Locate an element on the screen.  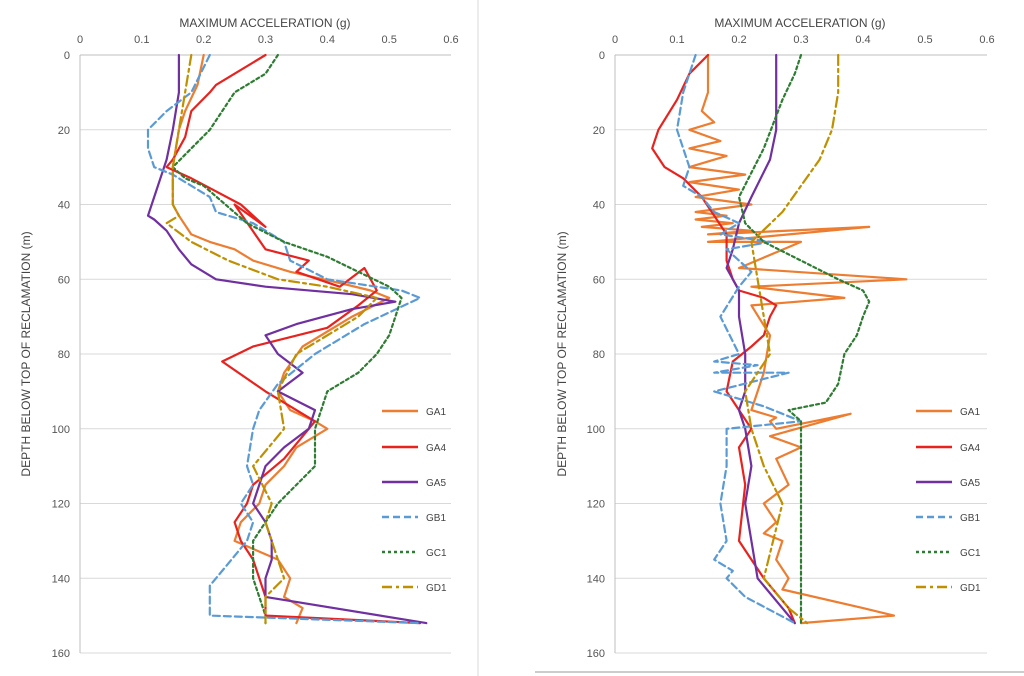
series-line-gd1 is located at coordinates (792, 339).